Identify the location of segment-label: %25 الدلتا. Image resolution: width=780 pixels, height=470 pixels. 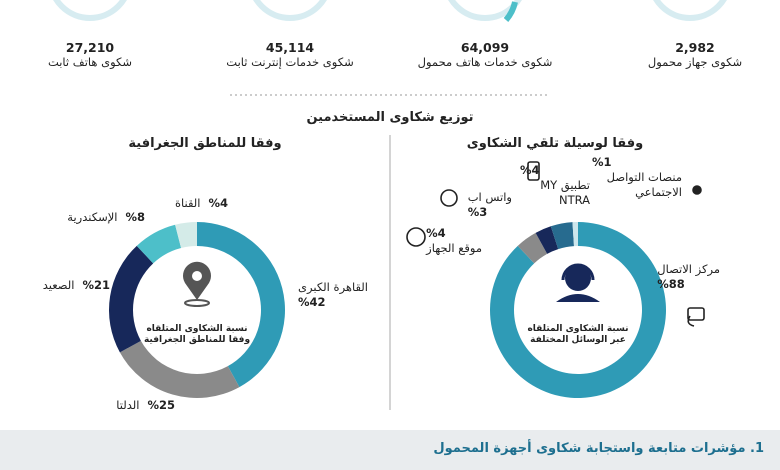
(145, 405).